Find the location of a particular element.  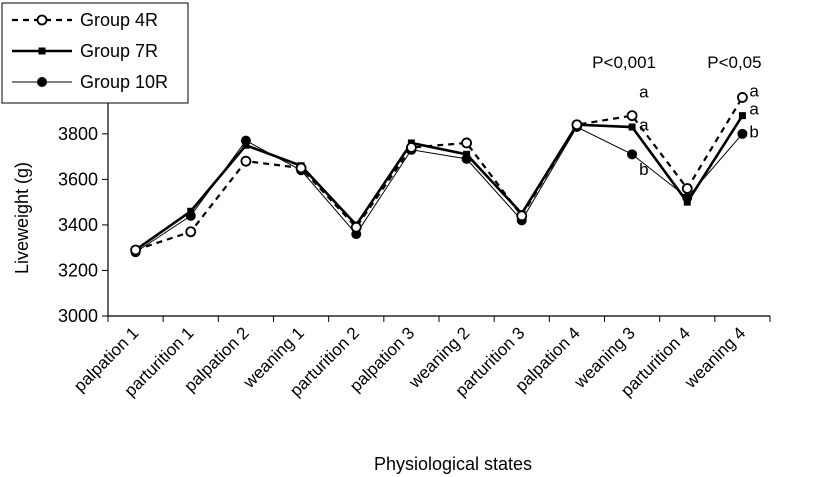

y-tick-label: 3200 is located at coordinates (78, 270).